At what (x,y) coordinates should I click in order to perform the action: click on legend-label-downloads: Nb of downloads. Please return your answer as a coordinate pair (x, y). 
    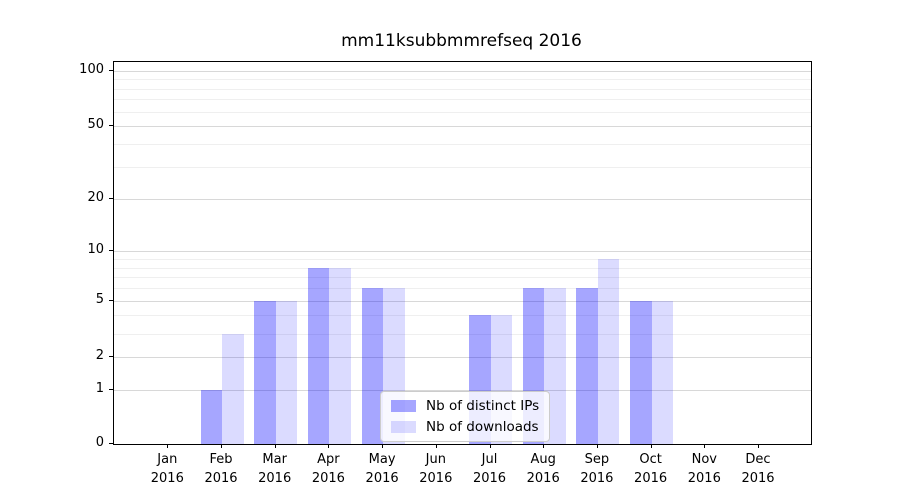
    Looking at the image, I should click on (482, 427).